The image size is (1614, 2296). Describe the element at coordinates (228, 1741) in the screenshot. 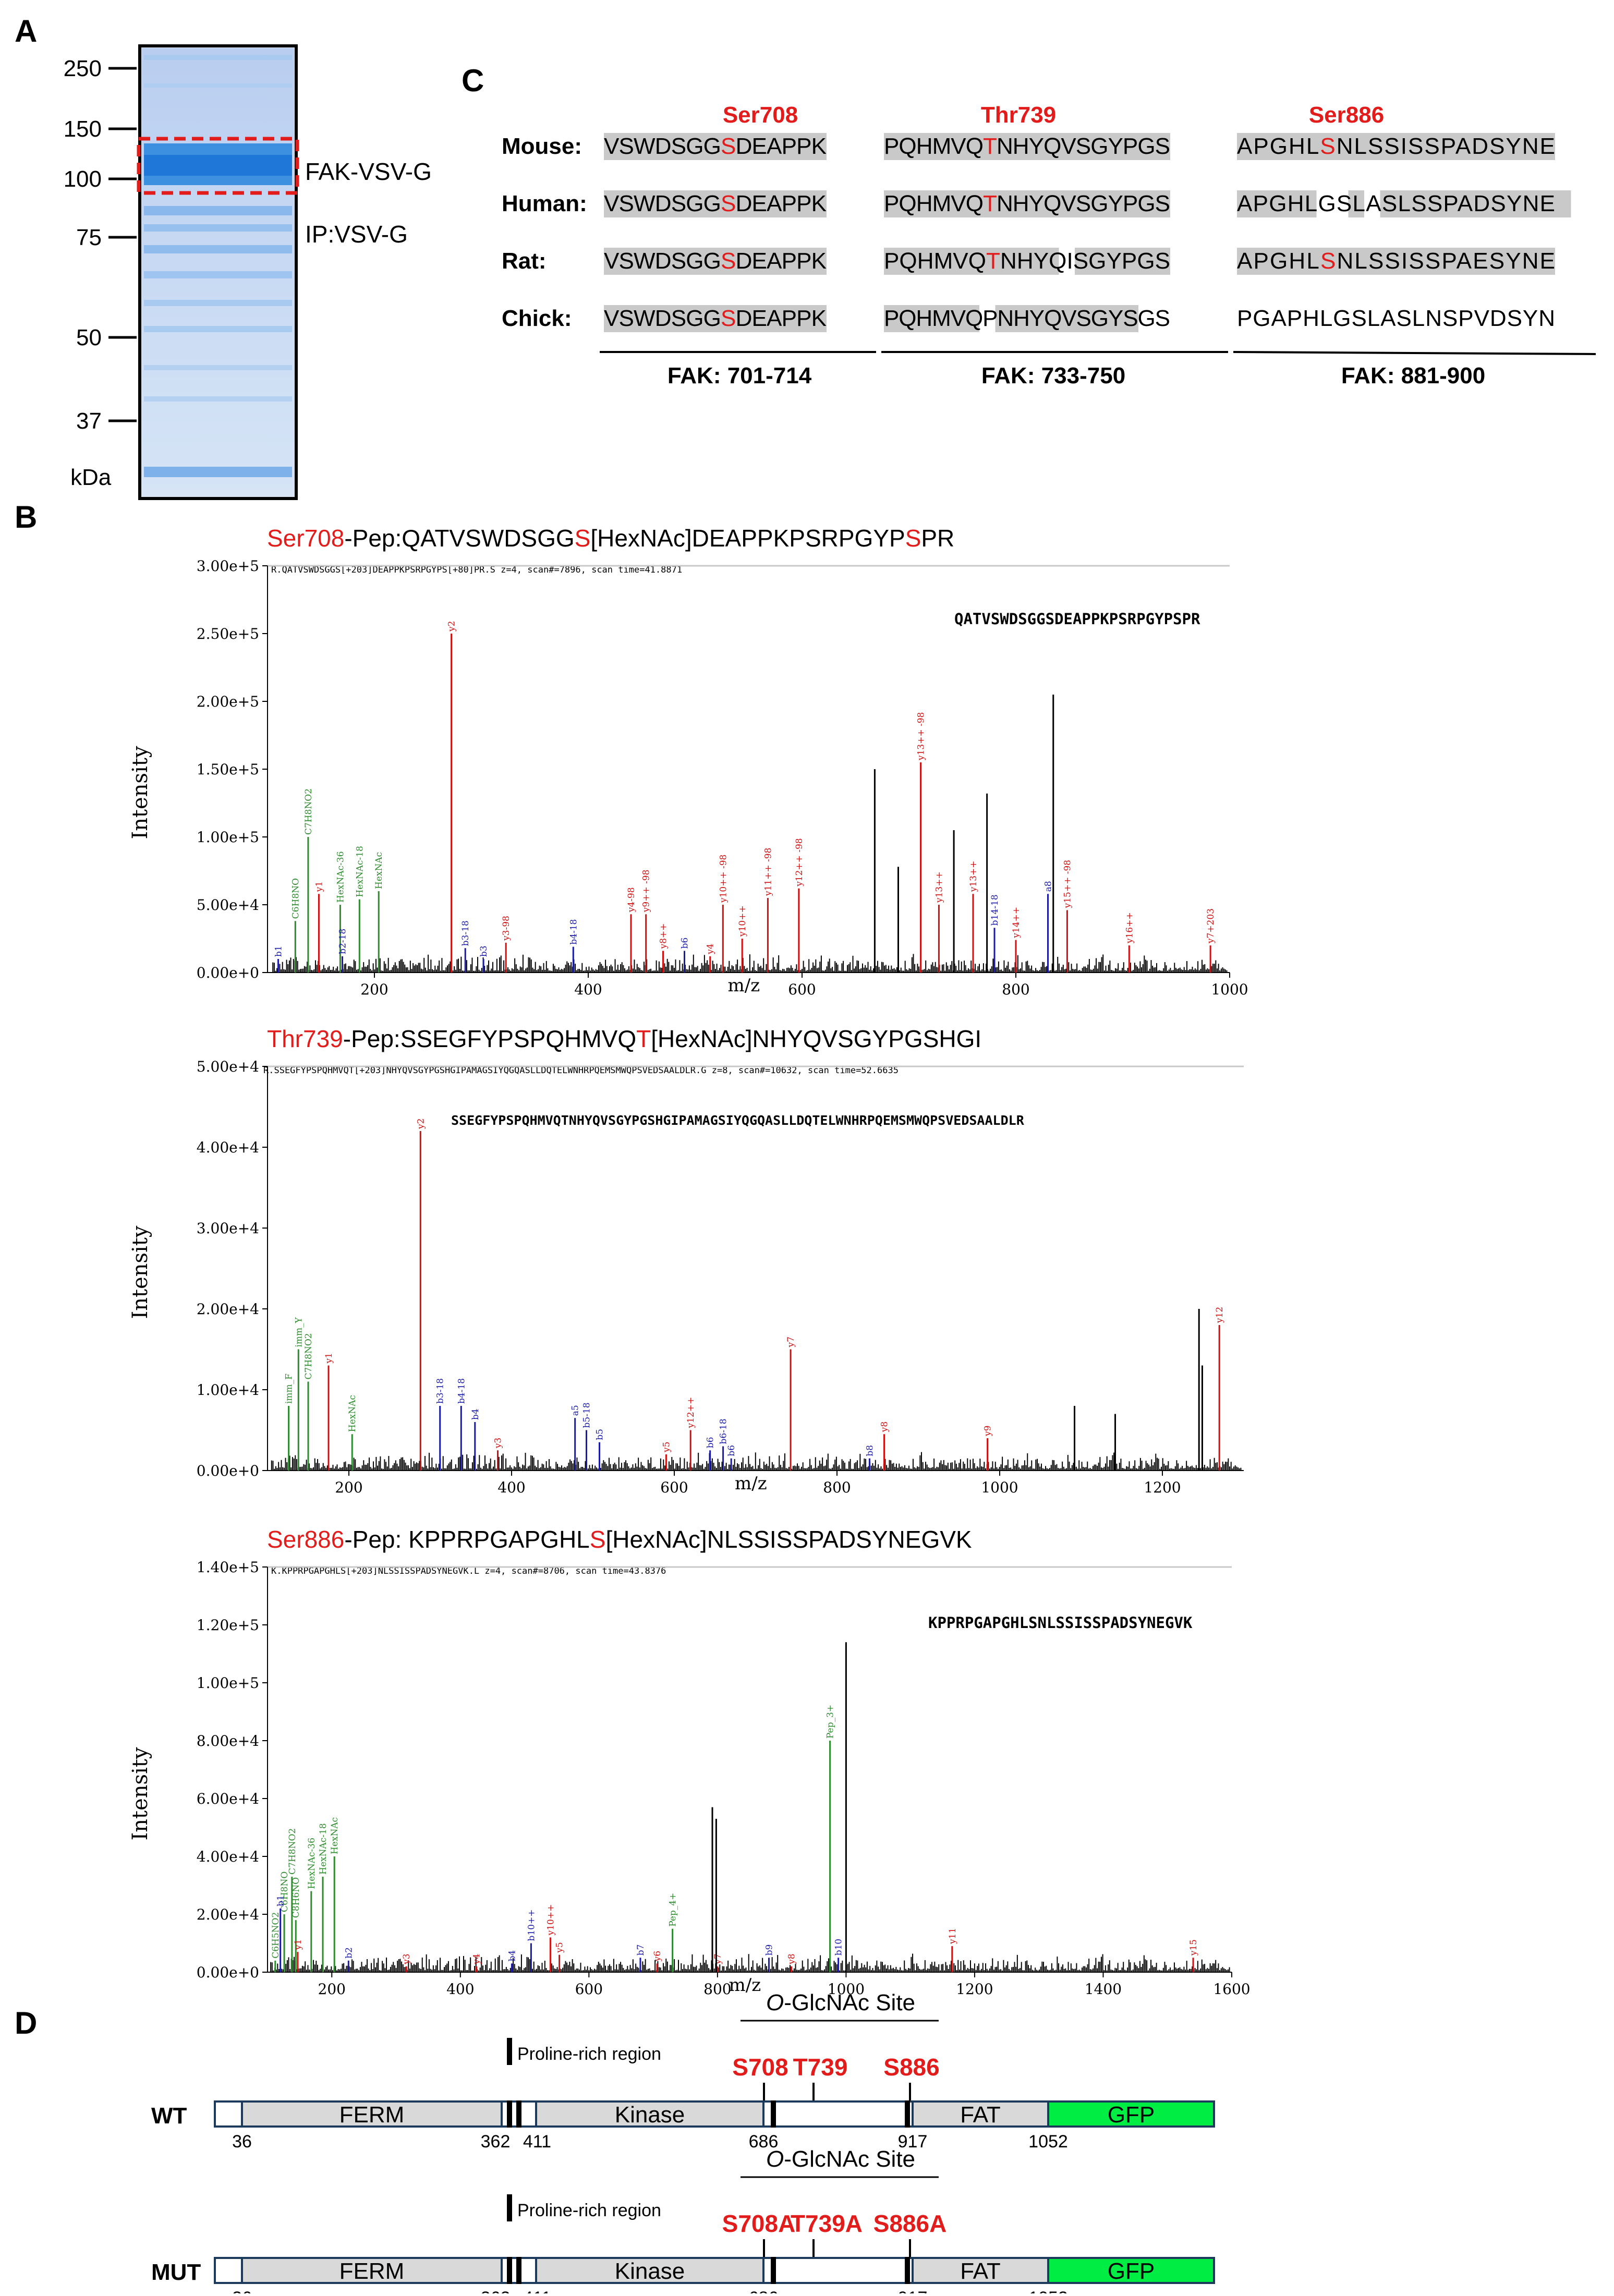

I see `y-tick-label: 8.00e+4` at that location.